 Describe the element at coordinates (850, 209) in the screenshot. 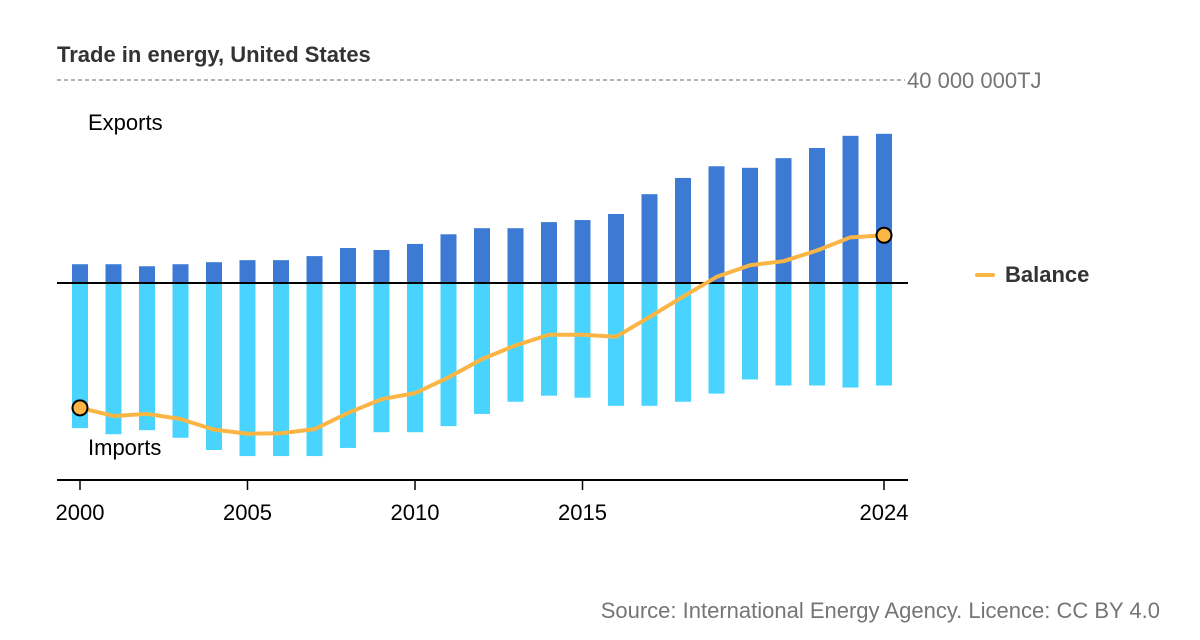

I see `export-bar-2023` at that location.